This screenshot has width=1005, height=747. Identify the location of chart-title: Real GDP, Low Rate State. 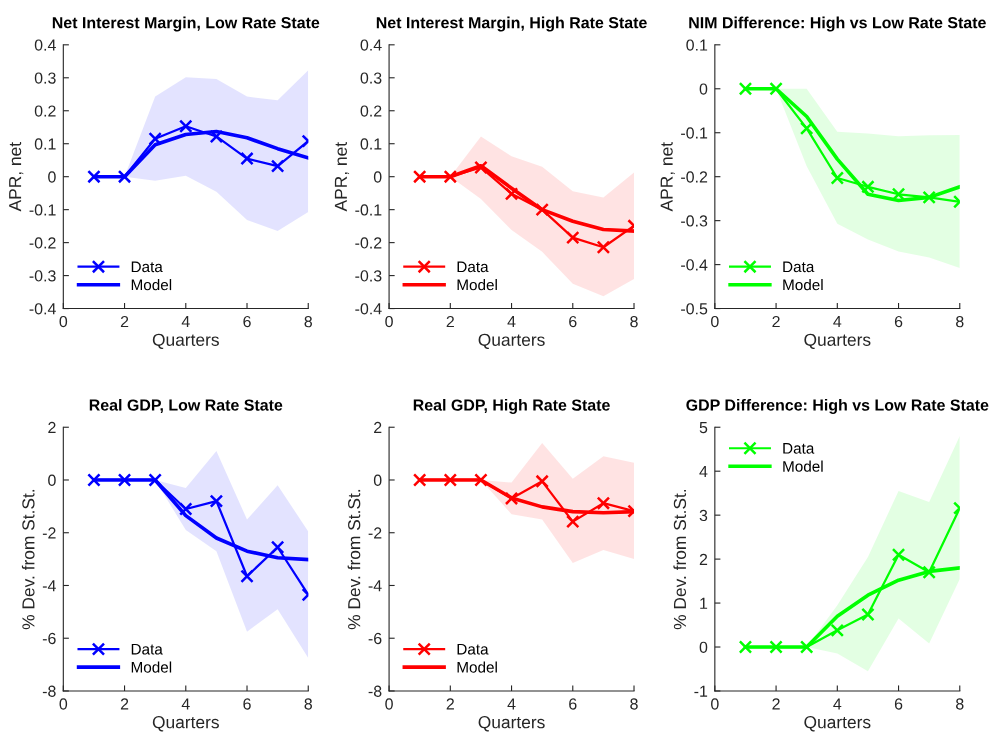
(186, 406).